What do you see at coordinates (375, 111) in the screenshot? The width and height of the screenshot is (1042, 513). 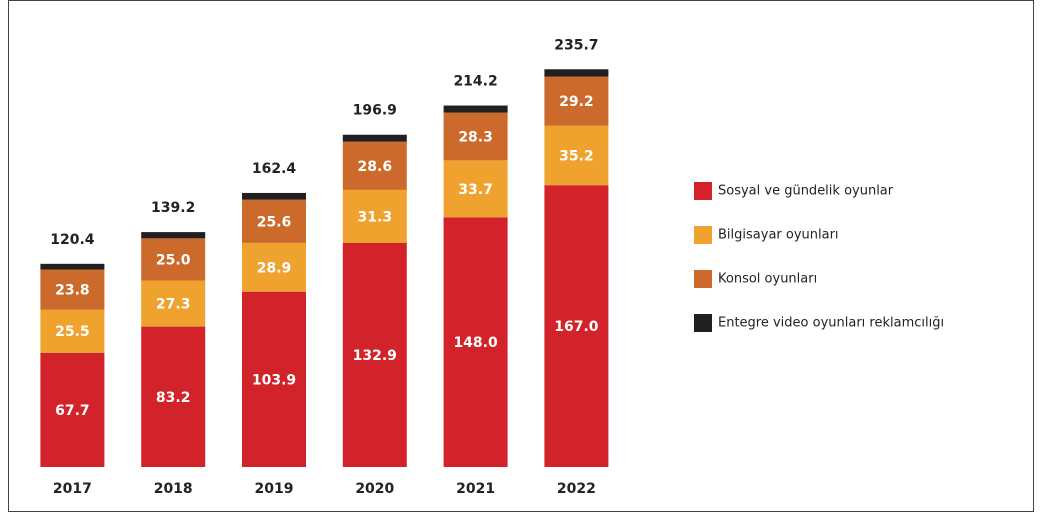 I see `total-label: 196.9` at bounding box center [375, 111].